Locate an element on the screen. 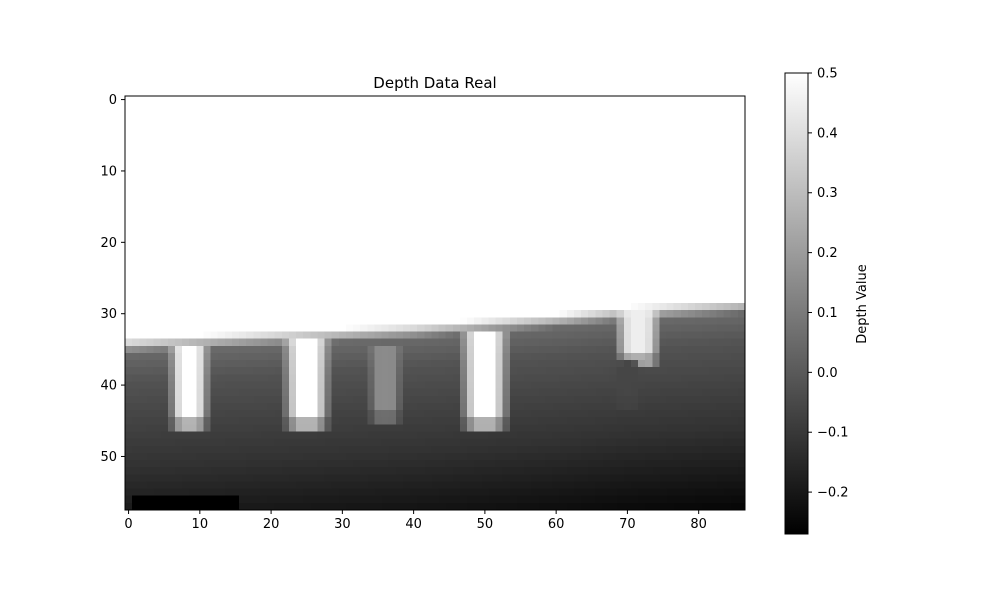  x-tick-label: 50 is located at coordinates (485, 524).